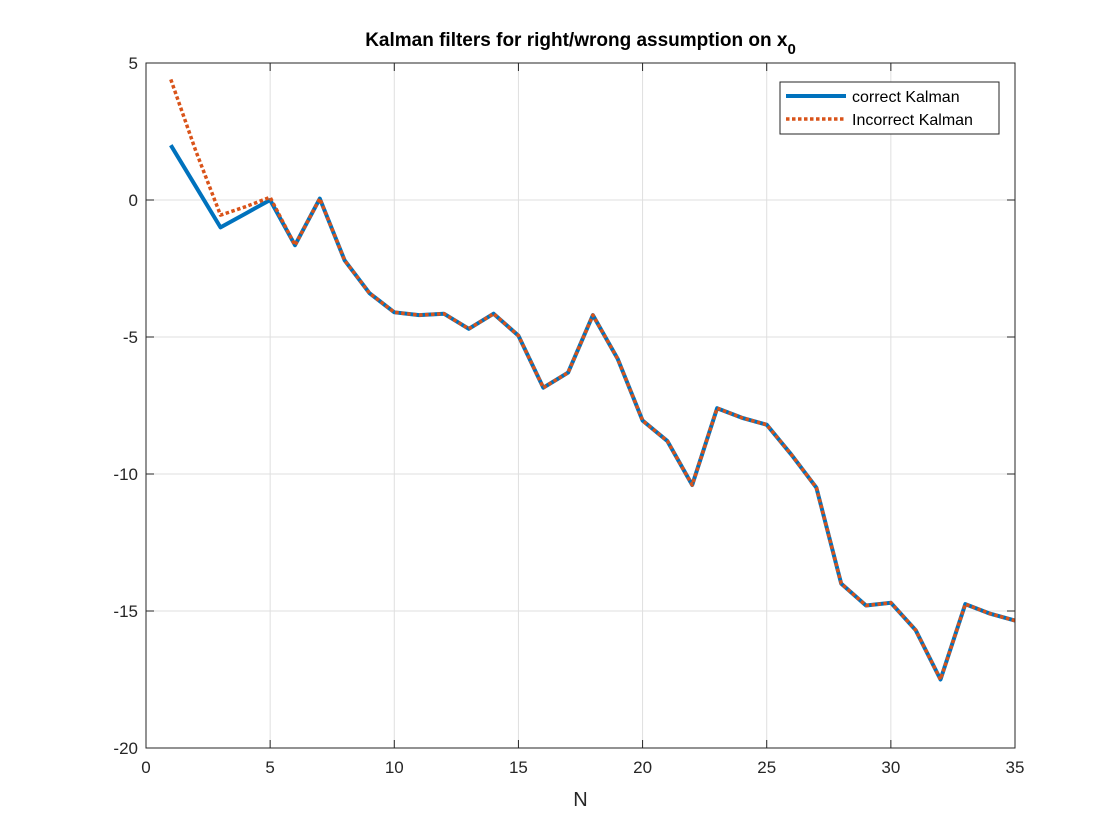  Describe the element at coordinates (890, 767) in the screenshot. I see `x-tick-label: 30` at that location.